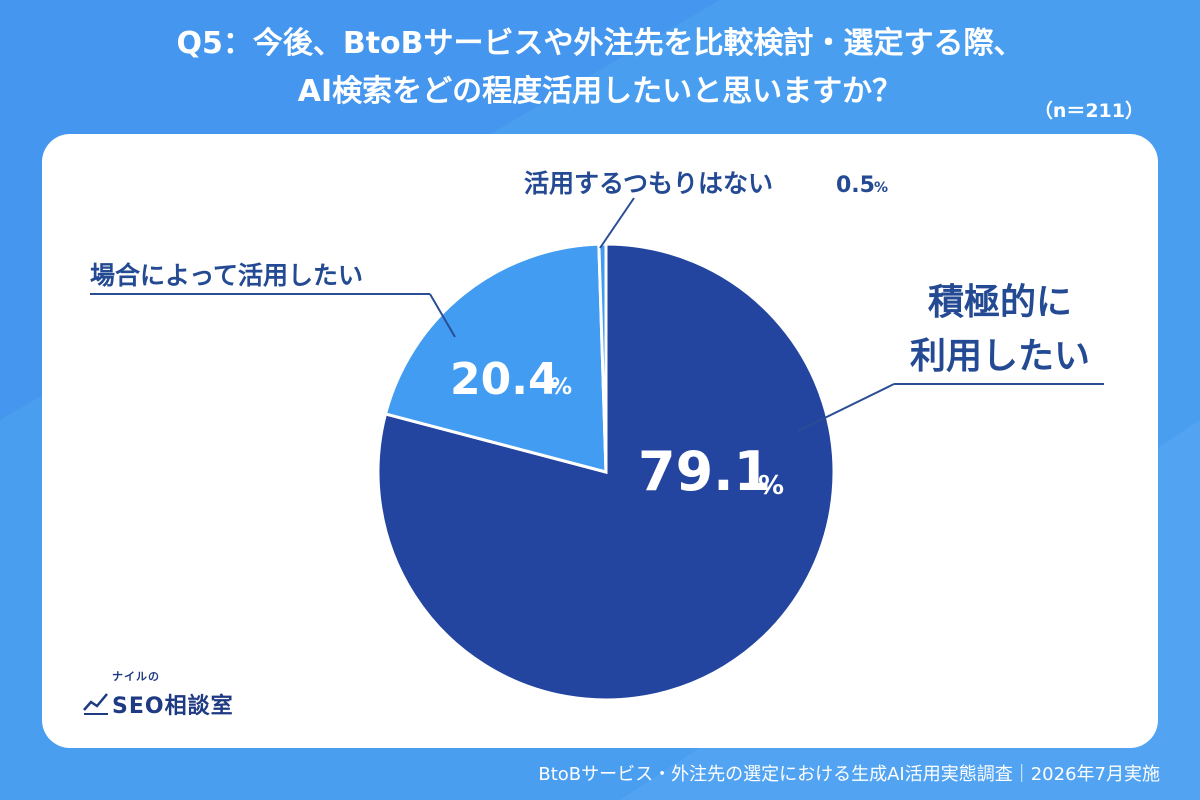 This screenshot has height=800, width=1200. What do you see at coordinates (442, 315) in the screenshot?
I see `leader-line-slice2` at bounding box center [442, 315].